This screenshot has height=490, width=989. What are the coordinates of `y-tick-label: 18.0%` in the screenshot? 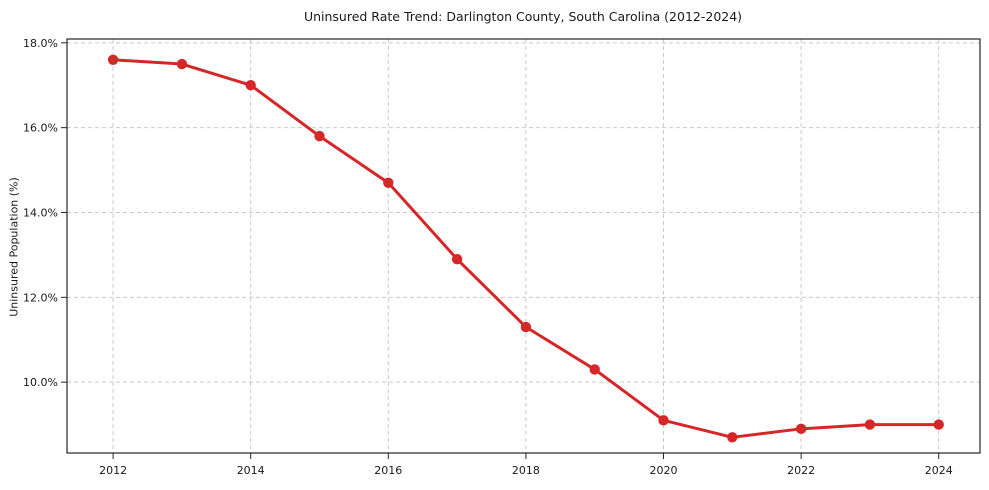 It's located at (40, 43).